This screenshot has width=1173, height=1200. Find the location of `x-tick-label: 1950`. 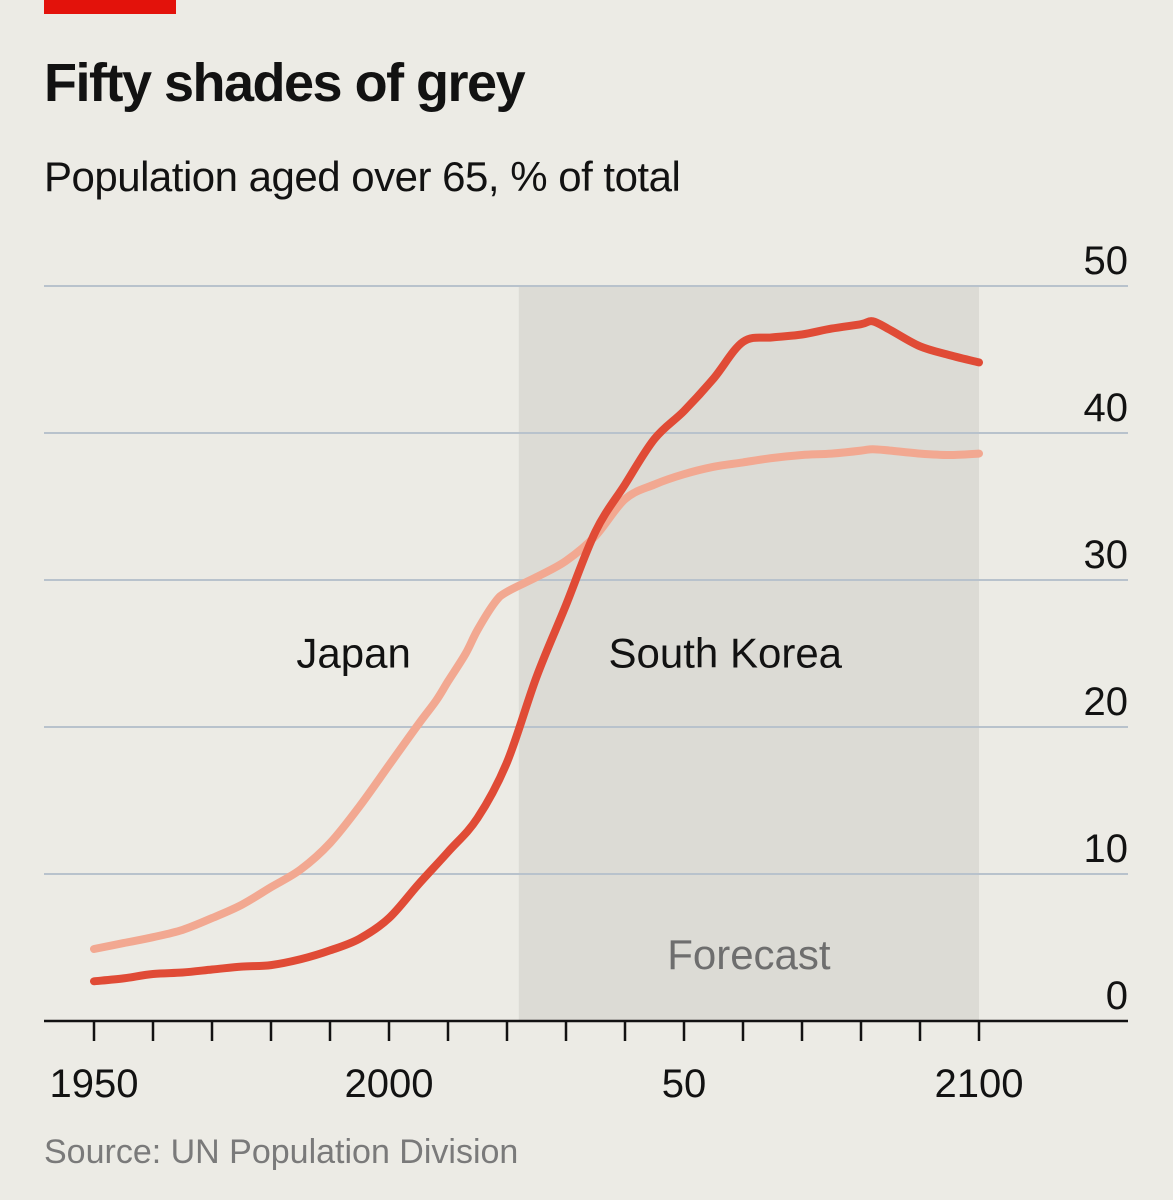

x-tick-label: 1950 is located at coordinates (94, 1084).